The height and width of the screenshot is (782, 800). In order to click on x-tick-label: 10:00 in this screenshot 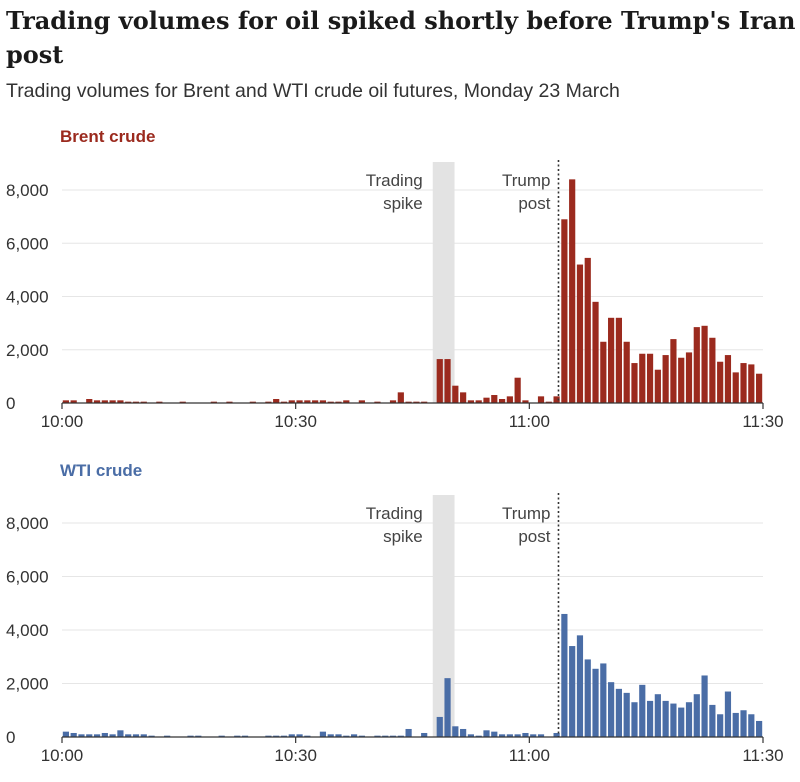, I will do `click(62, 421)`.